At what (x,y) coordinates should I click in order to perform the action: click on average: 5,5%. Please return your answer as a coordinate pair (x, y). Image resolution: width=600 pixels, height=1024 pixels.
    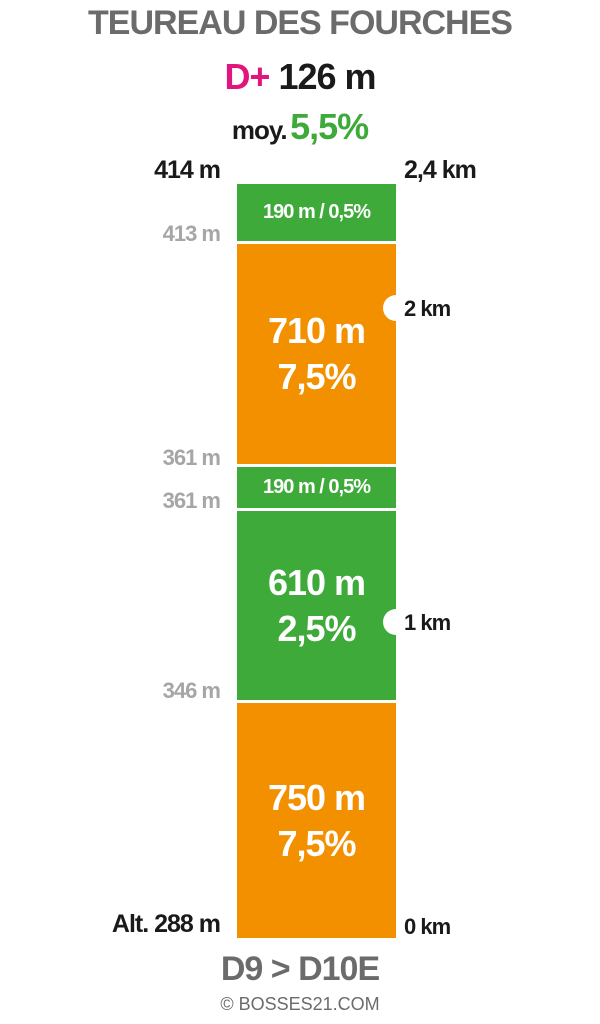
    Looking at the image, I should click on (329, 126).